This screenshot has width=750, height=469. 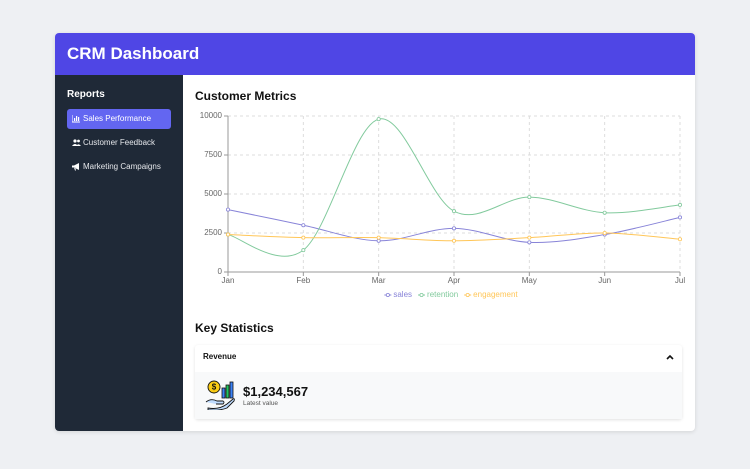 I want to click on header-title: CRM Dashboard, so click(x=375, y=54).